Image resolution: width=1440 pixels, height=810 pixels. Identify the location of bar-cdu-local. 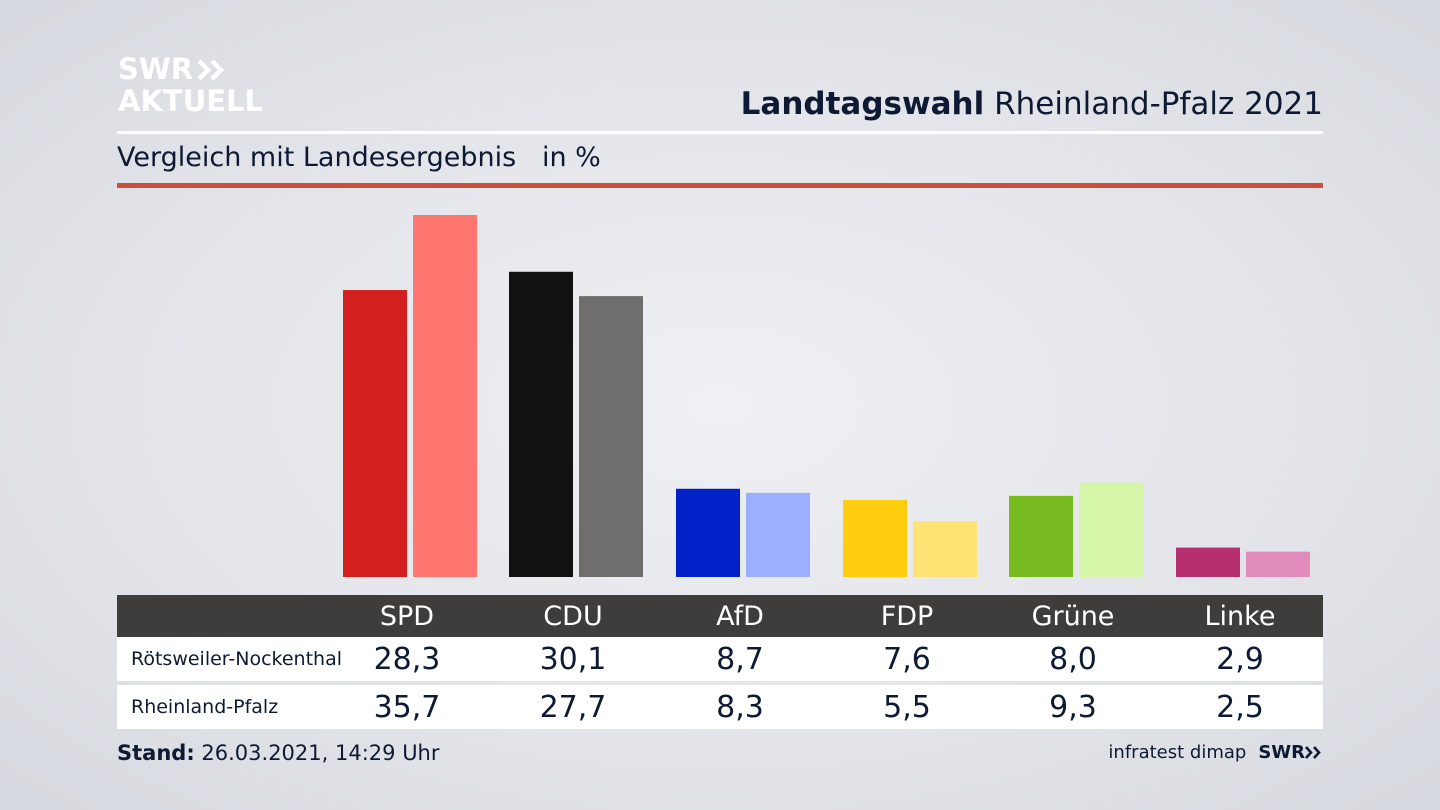
(541, 424).